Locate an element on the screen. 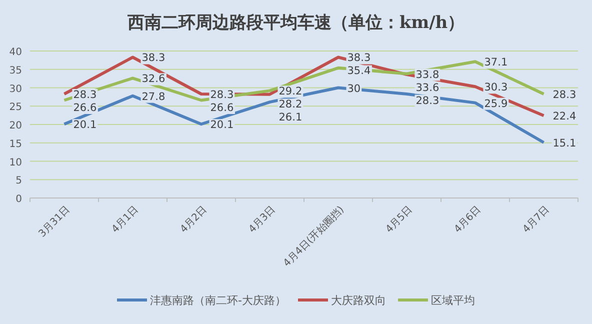 This screenshot has height=324, width=592. legend-label: 区域平均 is located at coordinates (452, 300).